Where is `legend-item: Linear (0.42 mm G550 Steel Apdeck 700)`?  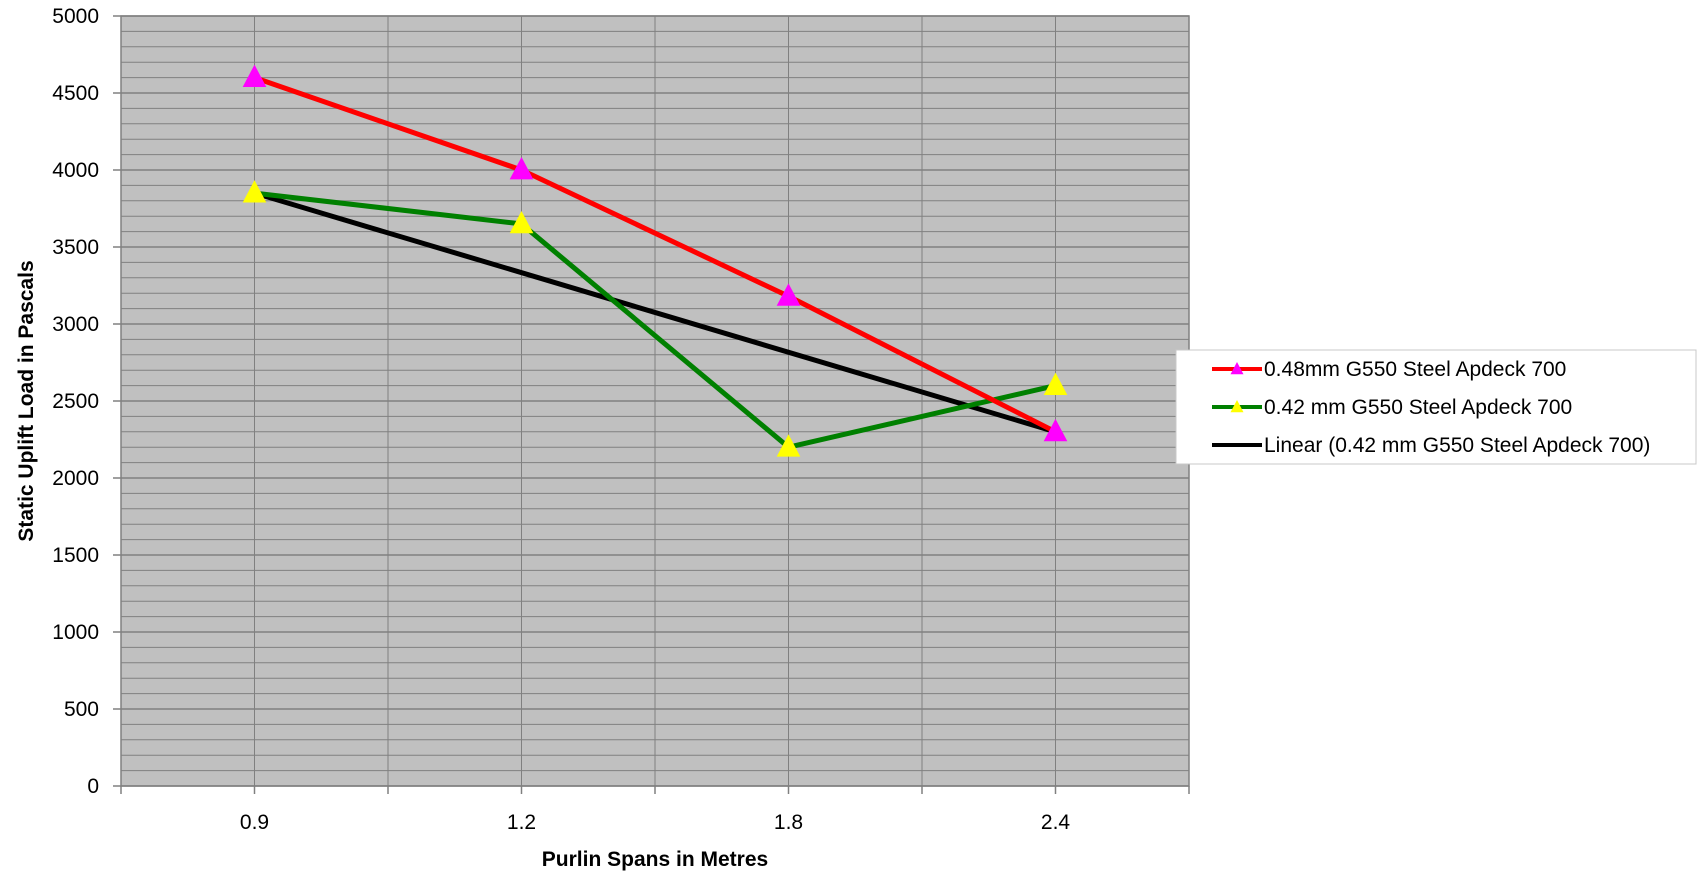 legend-item: Linear (0.42 mm G550 Steel Apdeck 700) is located at coordinates (1431, 445).